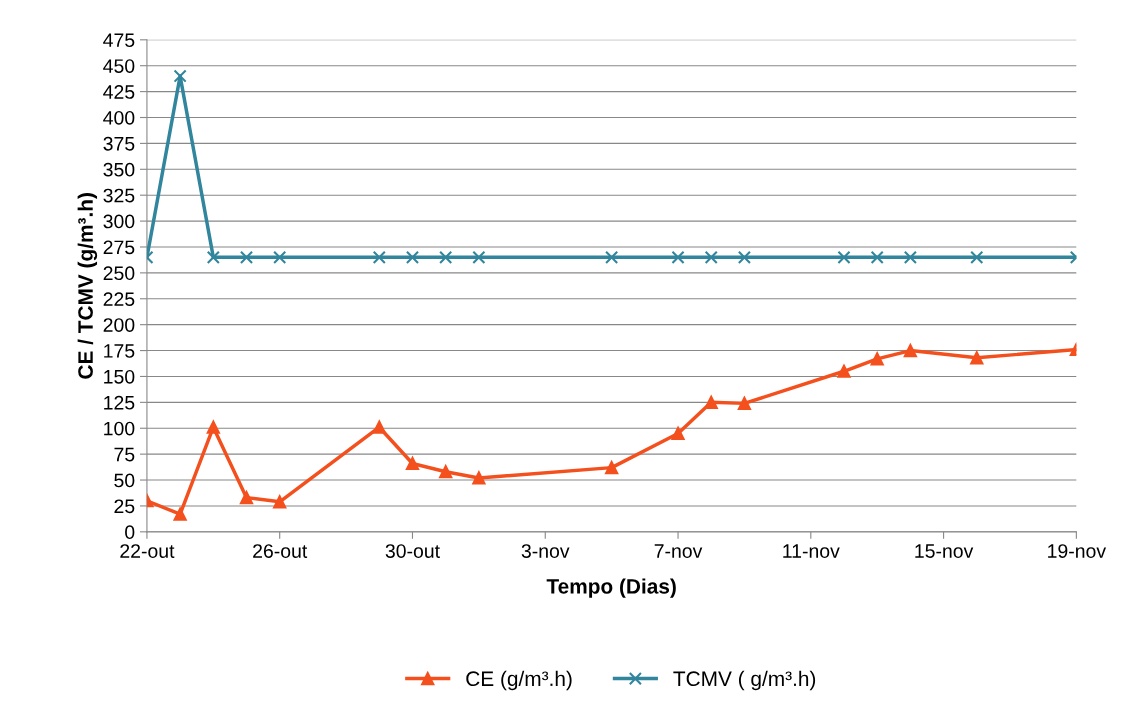 This screenshot has width=1139, height=711. I want to click on y-tick-label: 50, so click(124, 480).